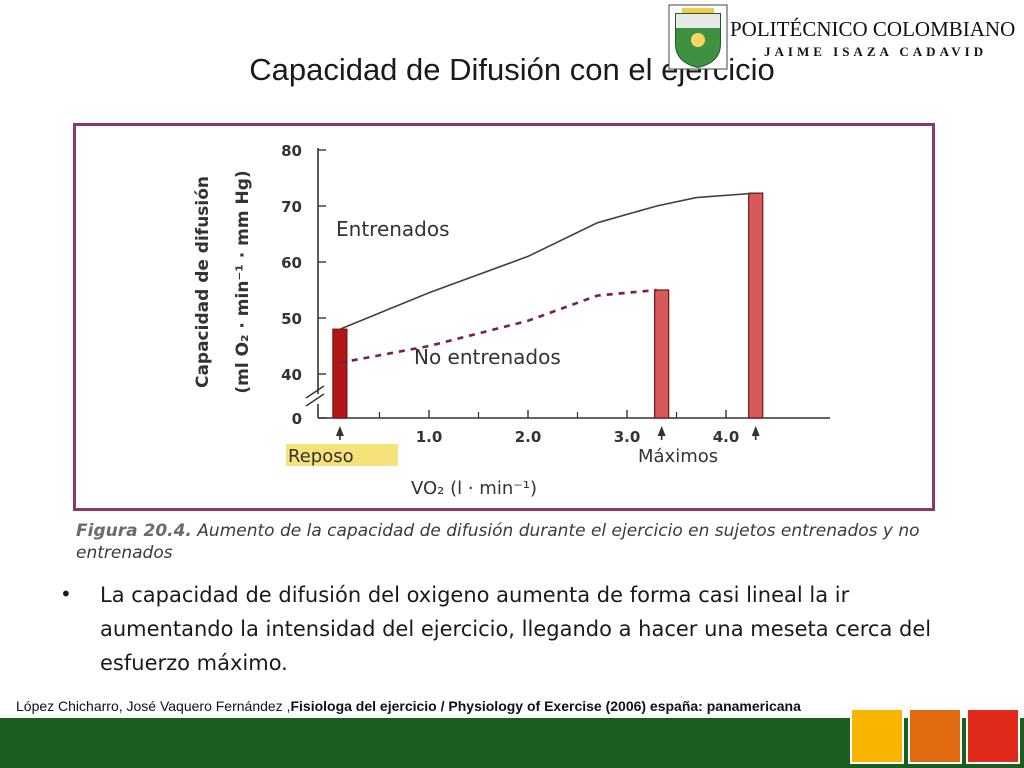 The image size is (1024, 768). Describe the element at coordinates (498, 326) in the screenshot. I see `series-line-no-entrenados` at that location.